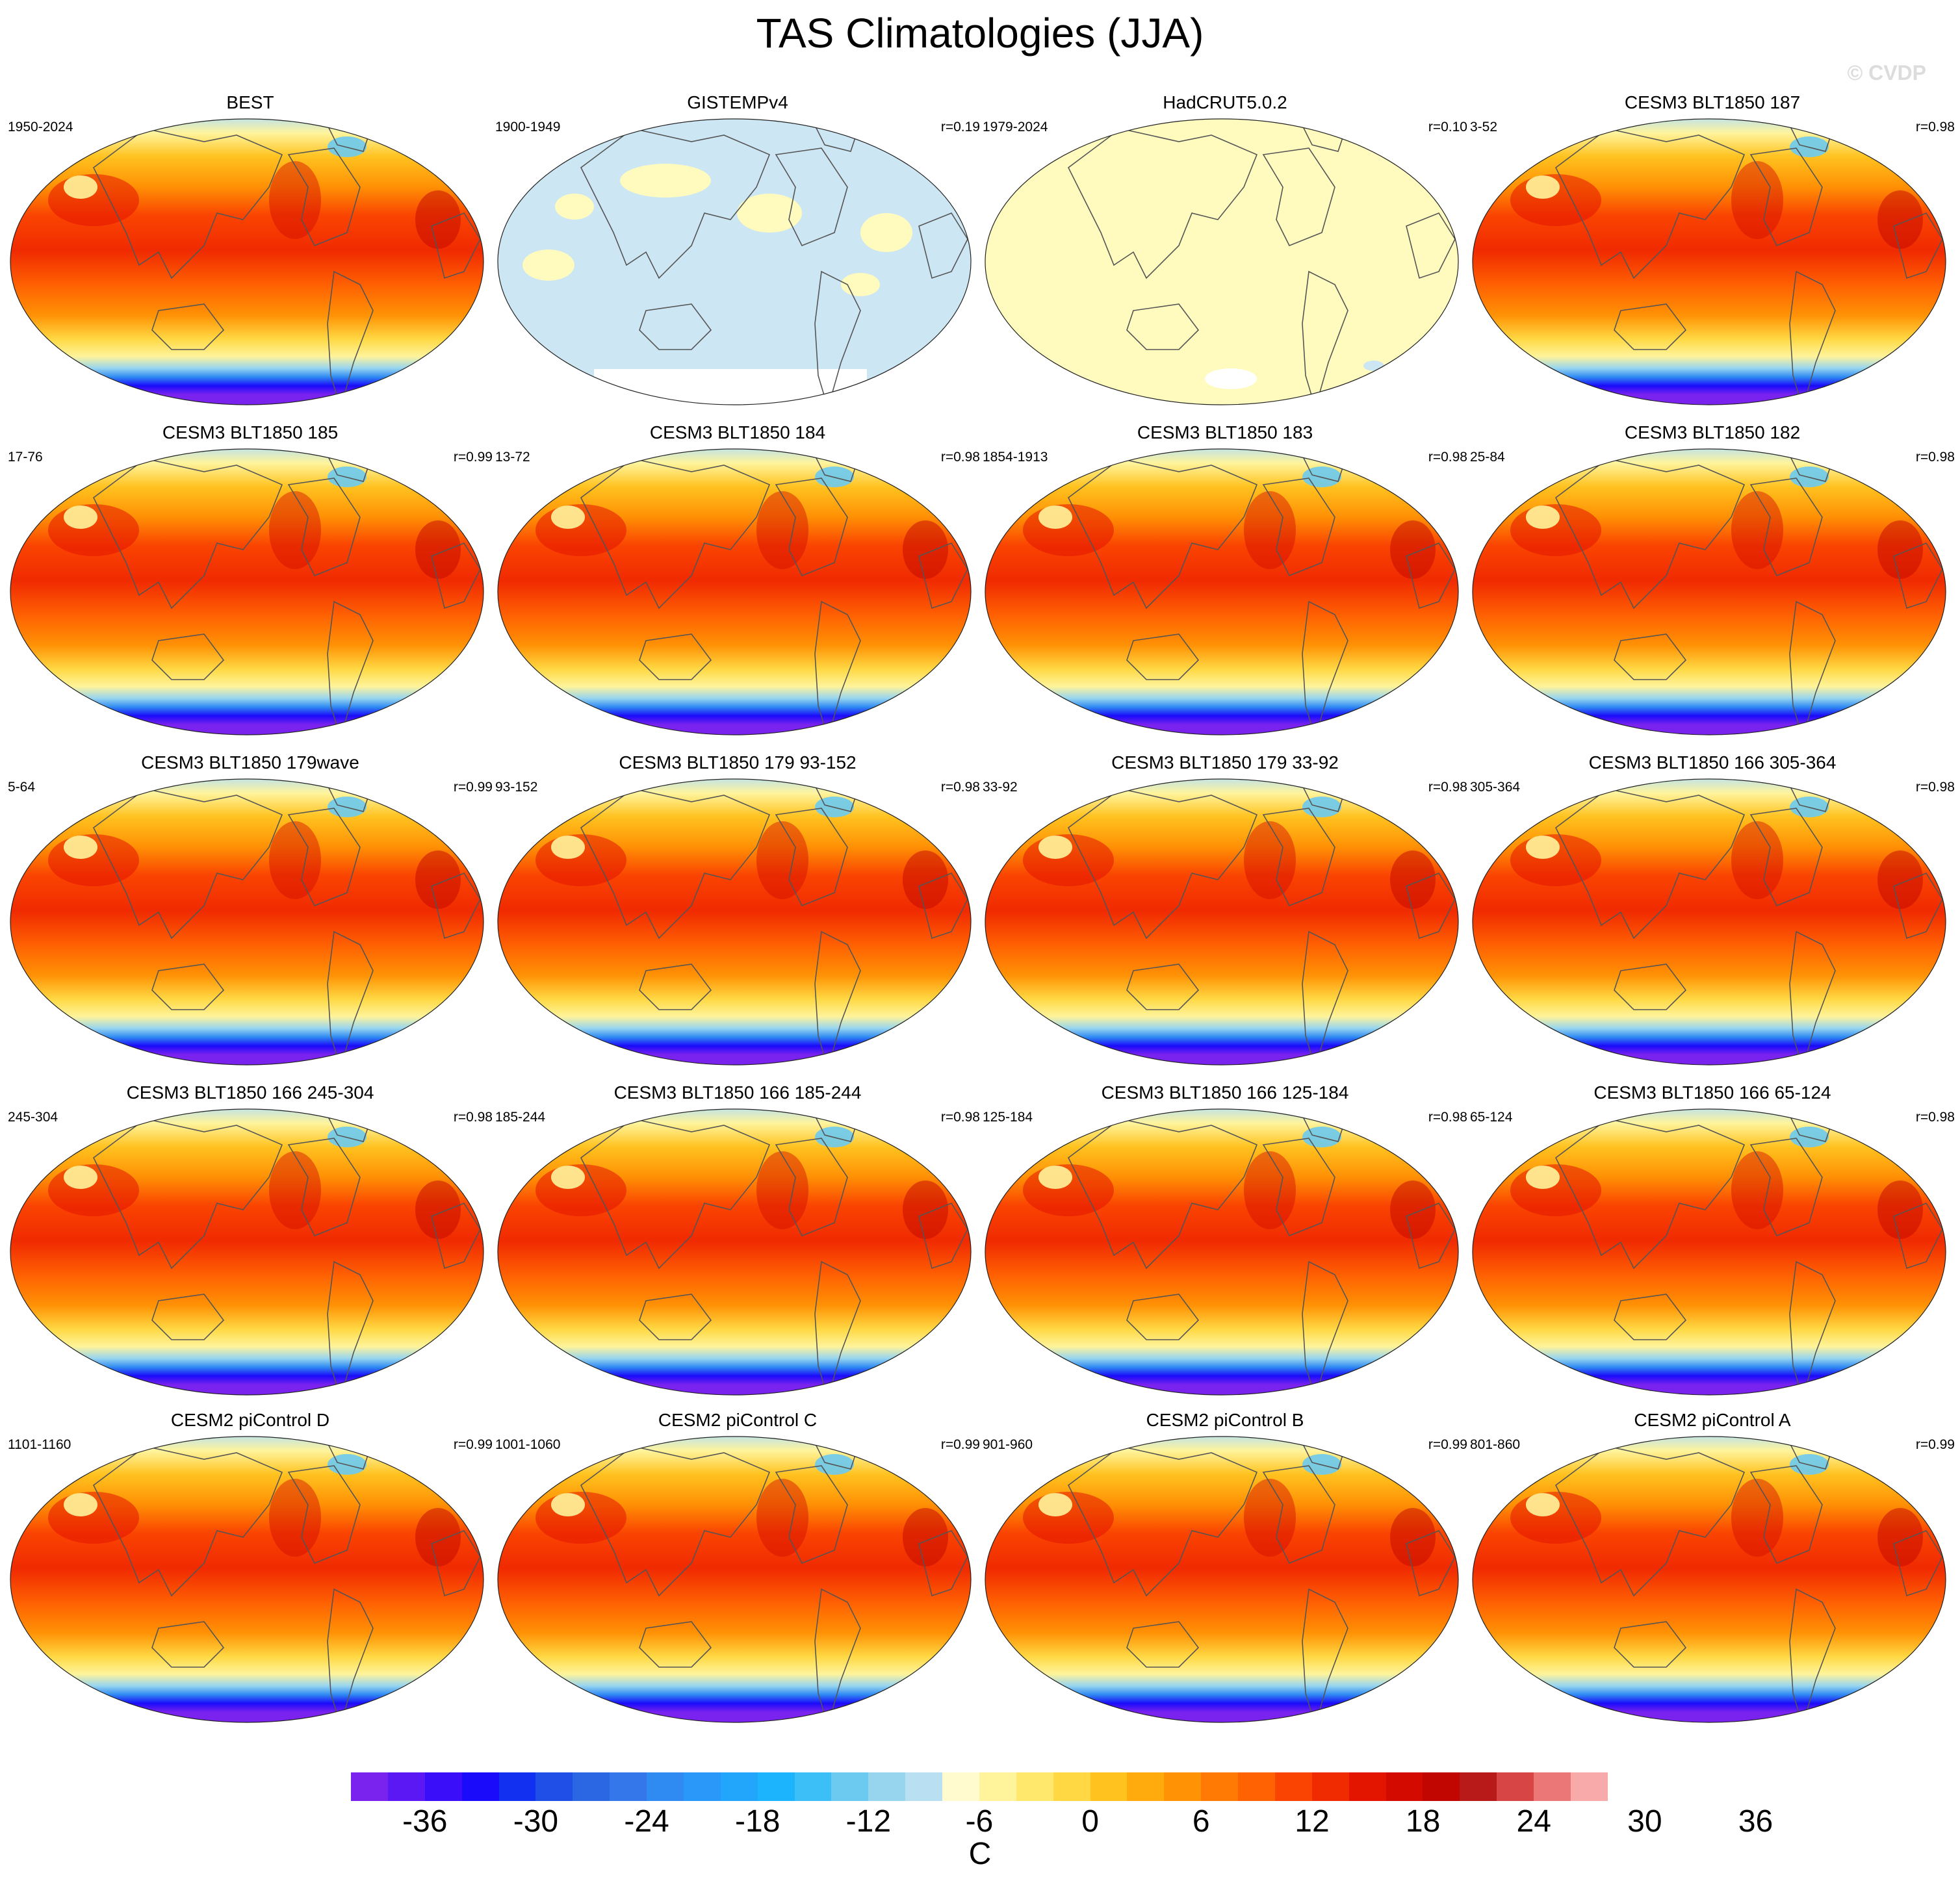  What do you see at coordinates (1201, 1821) in the screenshot?
I see `colorbar-tick-label: 6` at bounding box center [1201, 1821].